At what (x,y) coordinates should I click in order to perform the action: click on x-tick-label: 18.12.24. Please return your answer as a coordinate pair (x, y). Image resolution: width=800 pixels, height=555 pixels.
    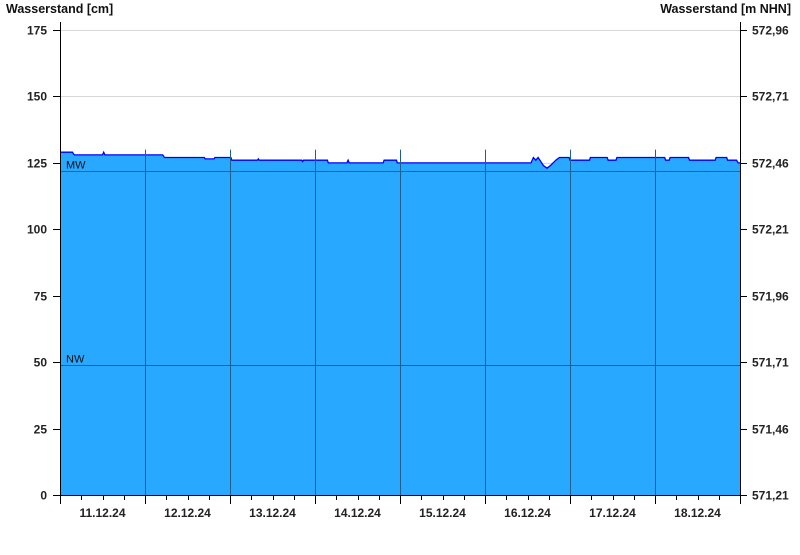
    Looking at the image, I should click on (697, 513).